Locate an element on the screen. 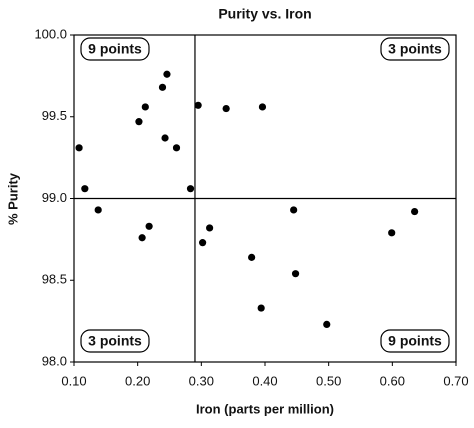 This screenshot has width=474, height=428. chart-title: Purity vs. Iron is located at coordinates (264, 14).